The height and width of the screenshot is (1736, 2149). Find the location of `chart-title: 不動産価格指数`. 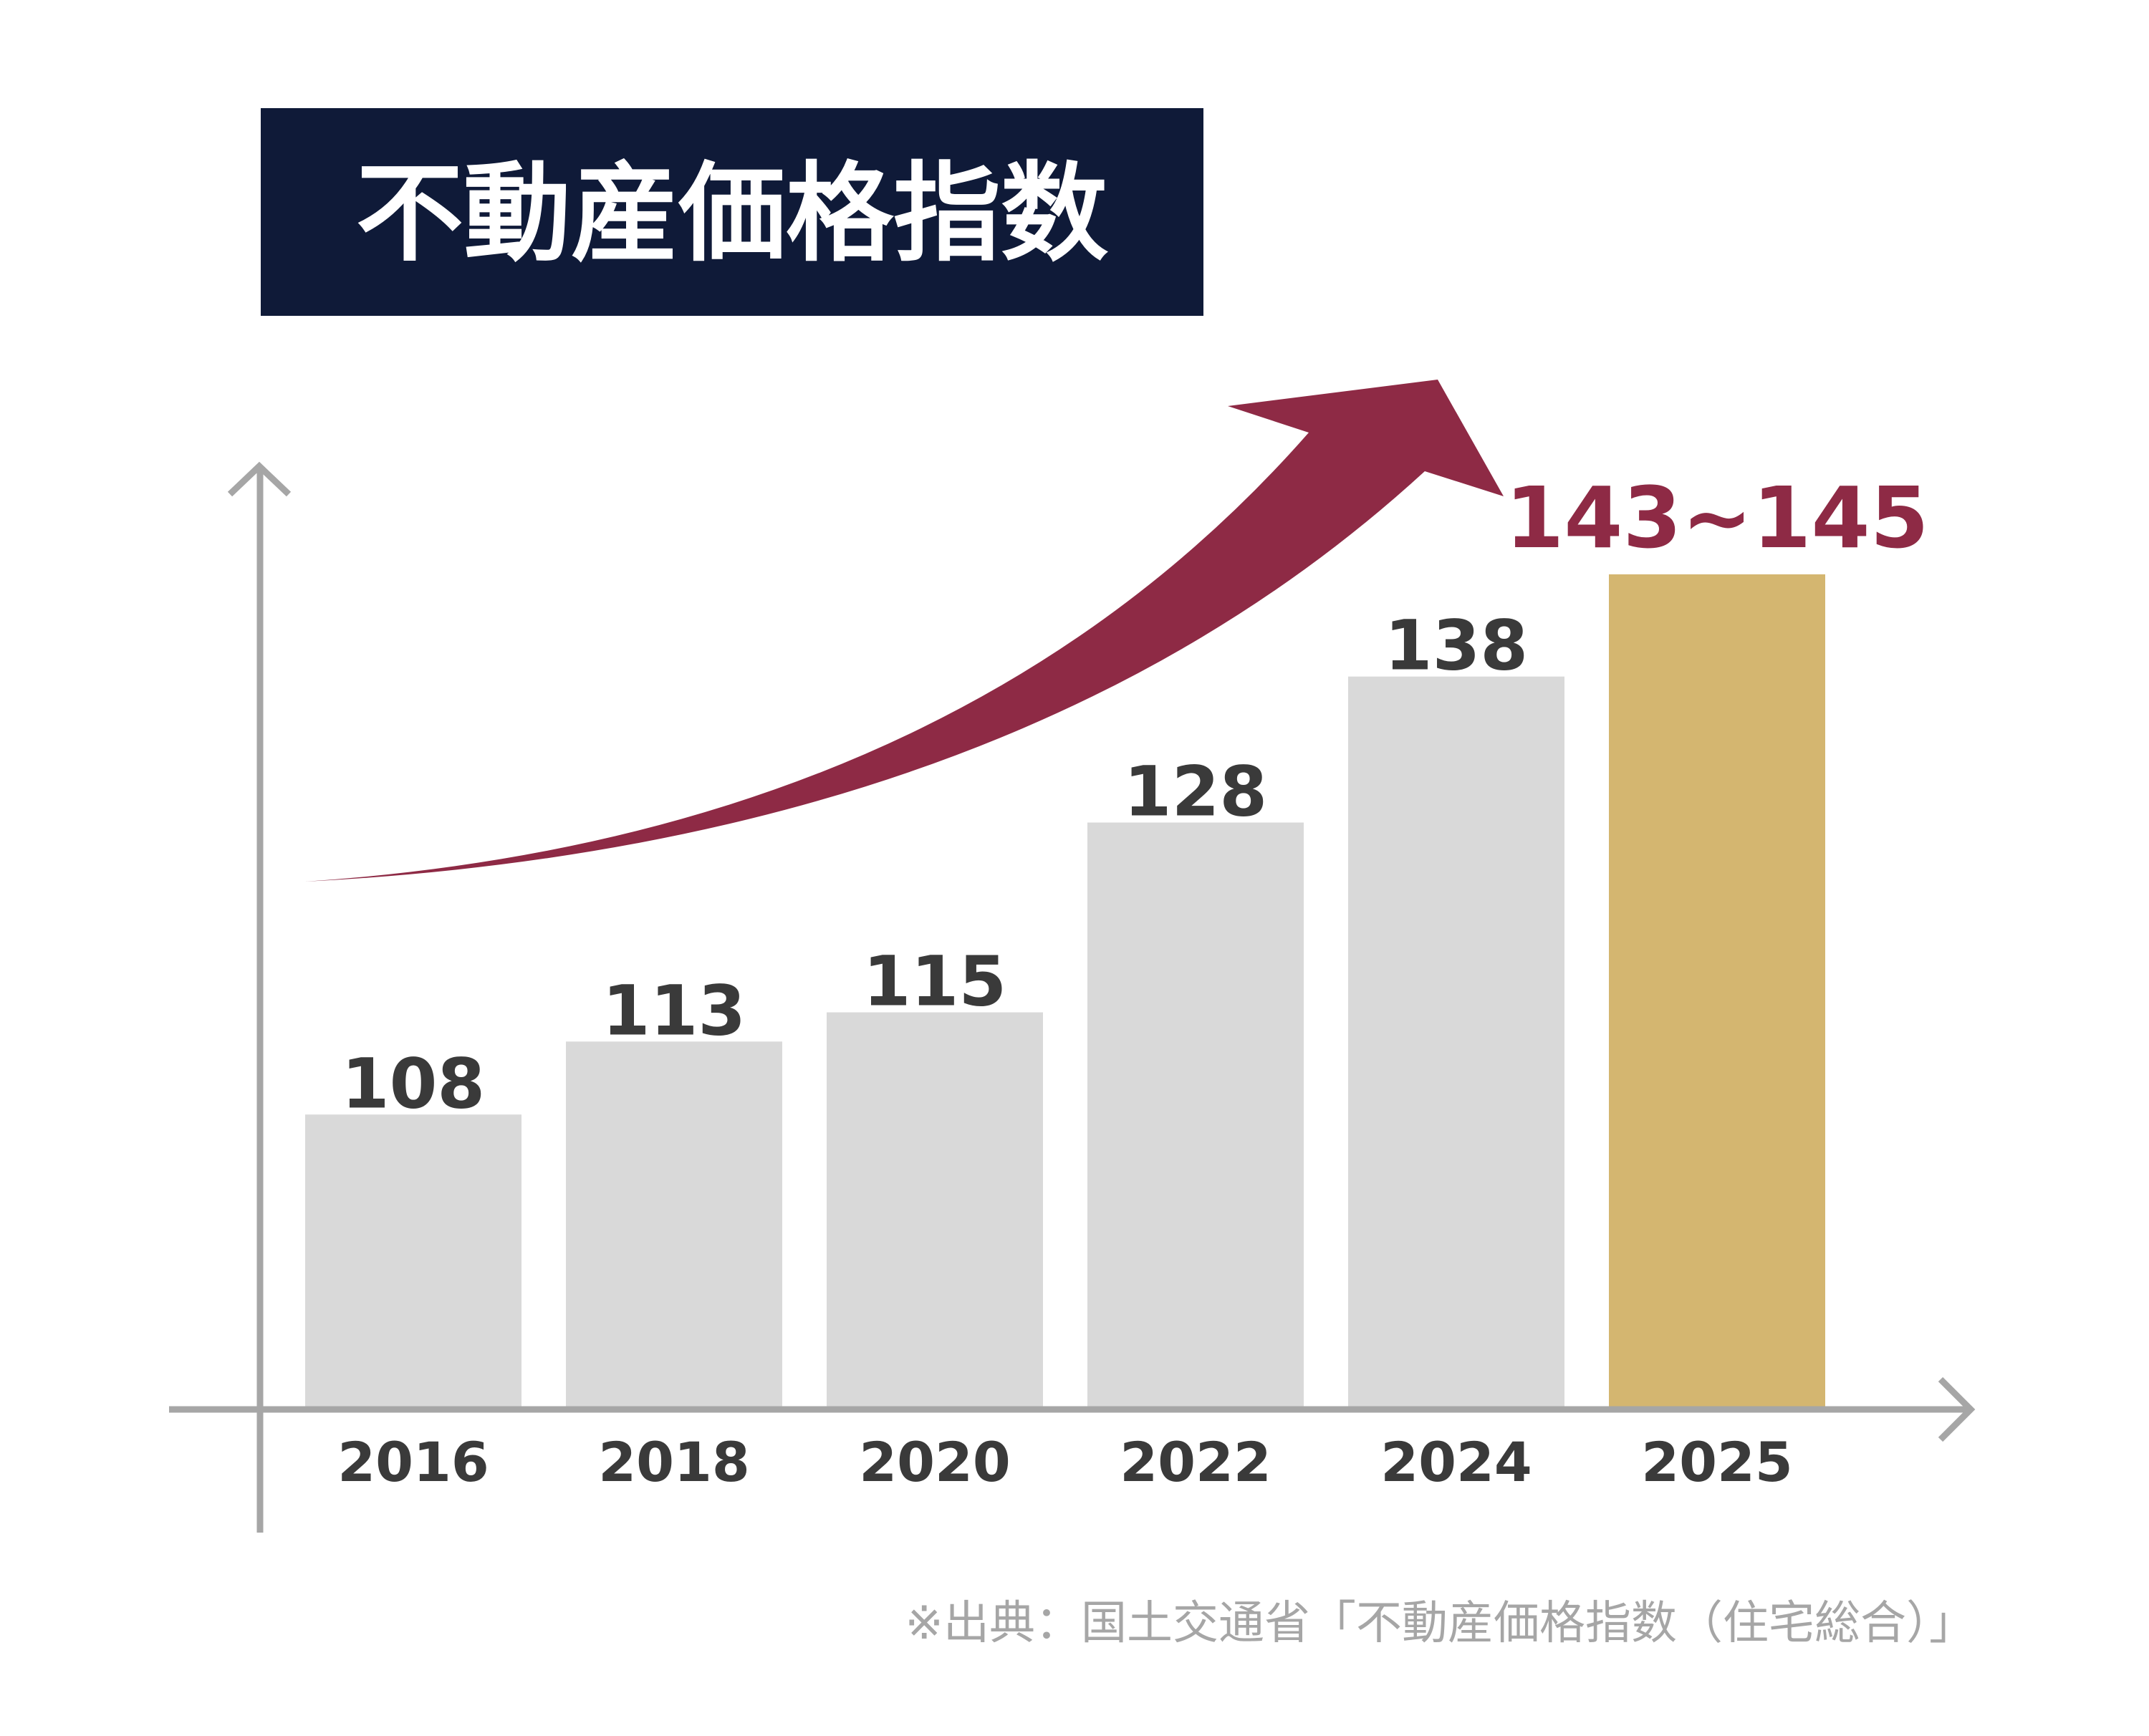

chart-title: 不動産価格指数 is located at coordinates (732, 214).